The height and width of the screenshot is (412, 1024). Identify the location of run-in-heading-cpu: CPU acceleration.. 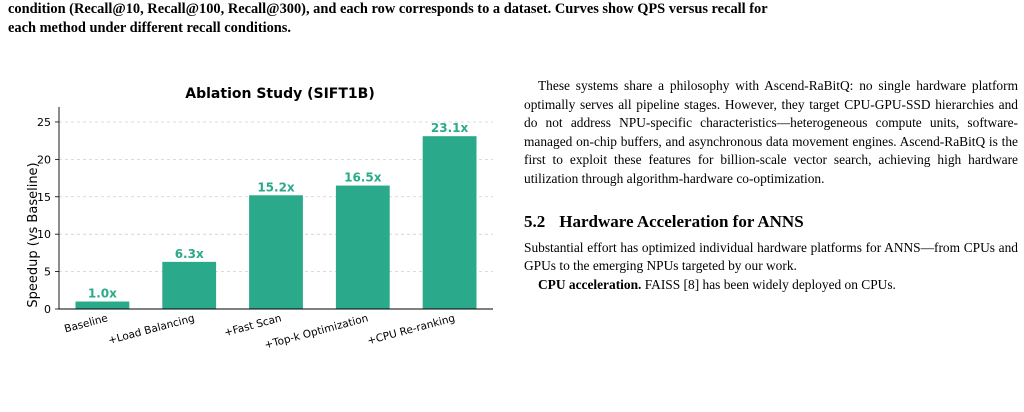
(590, 284).